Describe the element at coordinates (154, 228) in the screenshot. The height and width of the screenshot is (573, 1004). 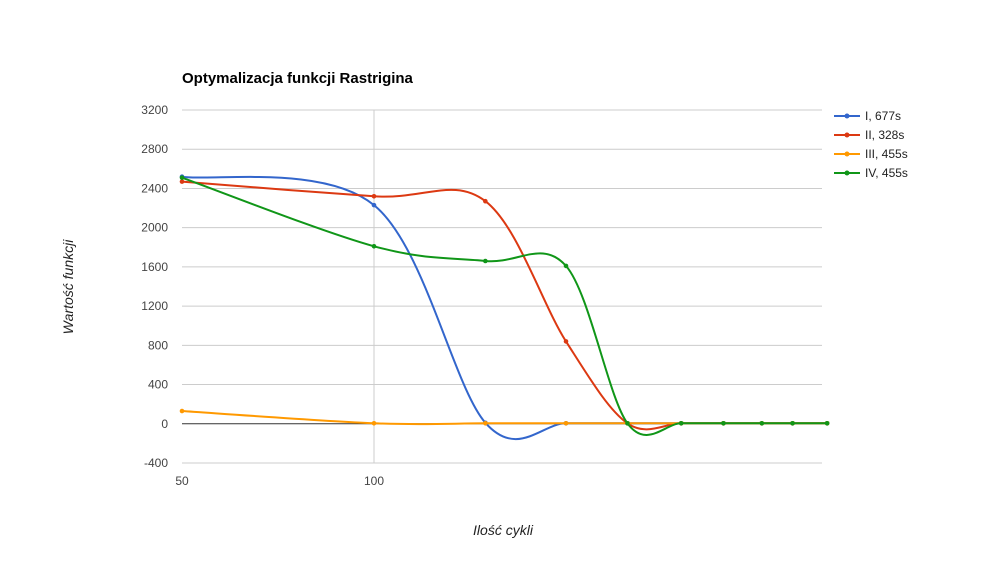
I see `y-tick-label: 2000` at that location.